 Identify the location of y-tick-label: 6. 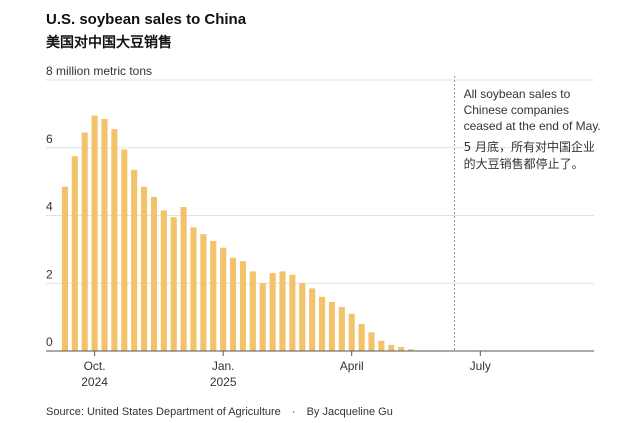
(49, 139).